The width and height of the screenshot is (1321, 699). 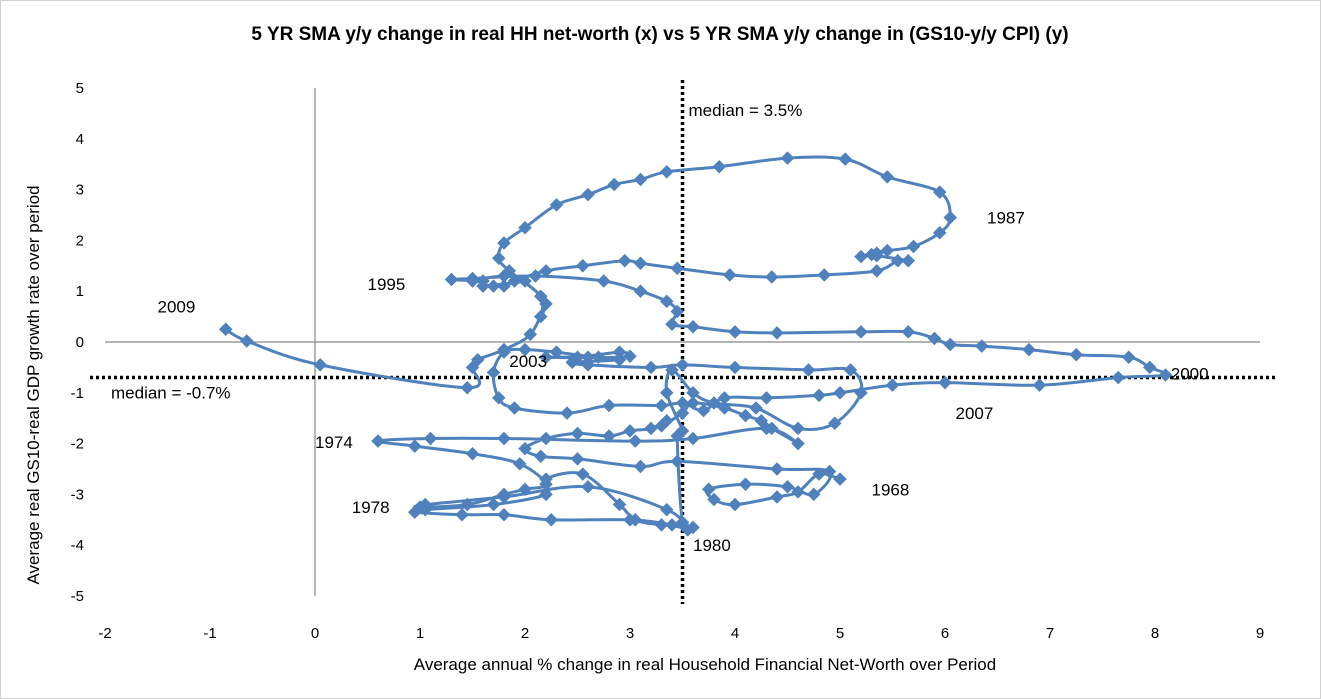 What do you see at coordinates (735, 633) in the screenshot?
I see `x-tick-label: 4` at bounding box center [735, 633].